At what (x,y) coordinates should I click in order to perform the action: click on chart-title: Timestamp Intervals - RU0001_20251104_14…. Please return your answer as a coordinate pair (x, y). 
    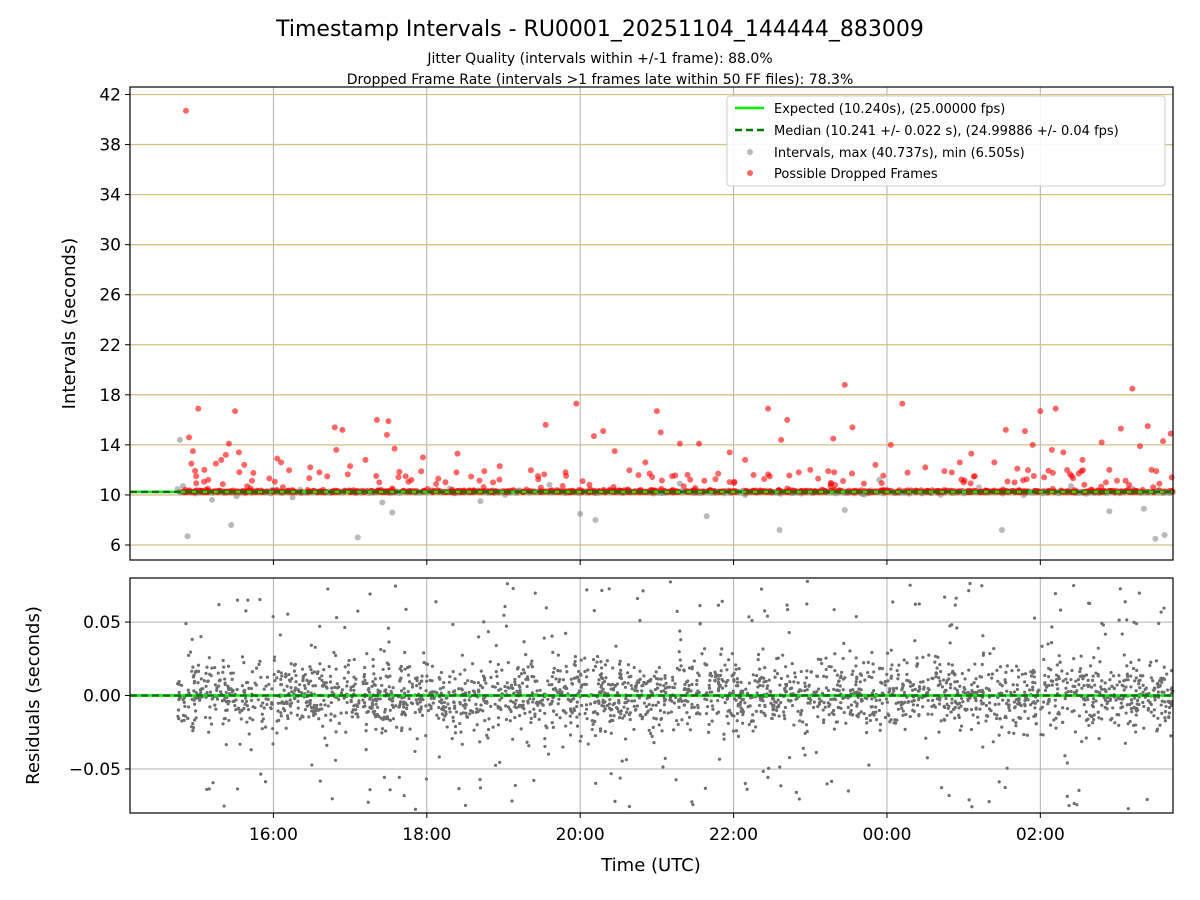
    Looking at the image, I should click on (599, 29).